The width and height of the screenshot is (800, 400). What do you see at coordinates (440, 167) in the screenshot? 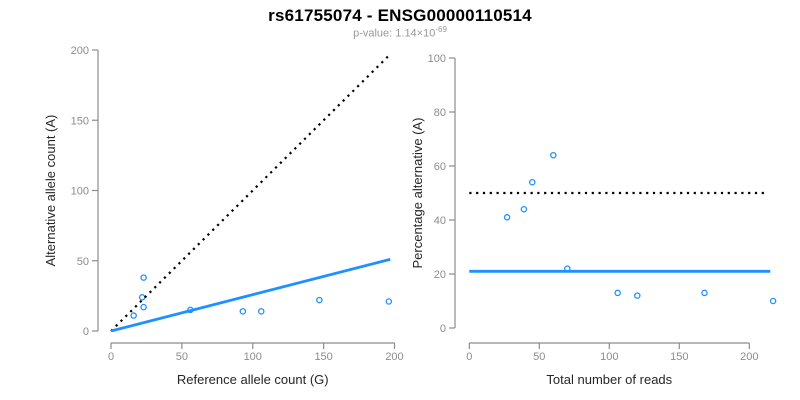
I see `y-tick-label: 60` at bounding box center [440, 167].